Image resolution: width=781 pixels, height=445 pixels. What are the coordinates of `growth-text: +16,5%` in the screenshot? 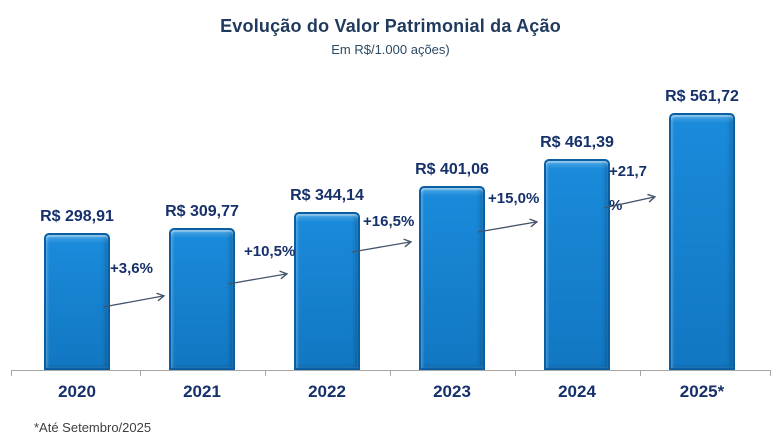 It's located at (389, 221).